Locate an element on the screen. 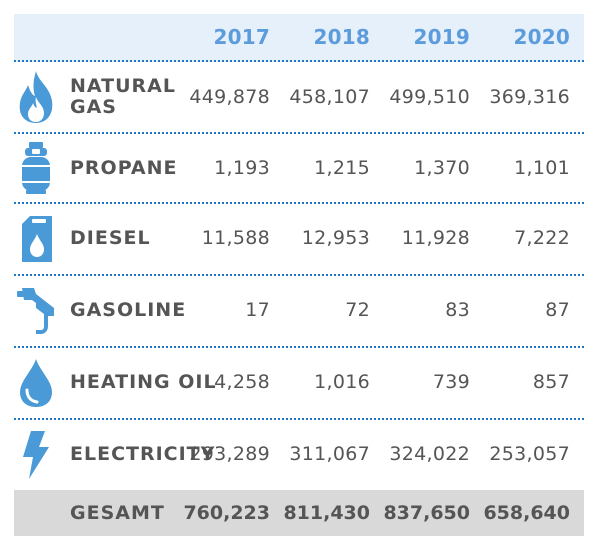 Image resolution: width=600 pixels, height=551 pixels. table-row-heating-oil: HEATING OIL 4,258 1,016 739 857 is located at coordinates (299, 384).